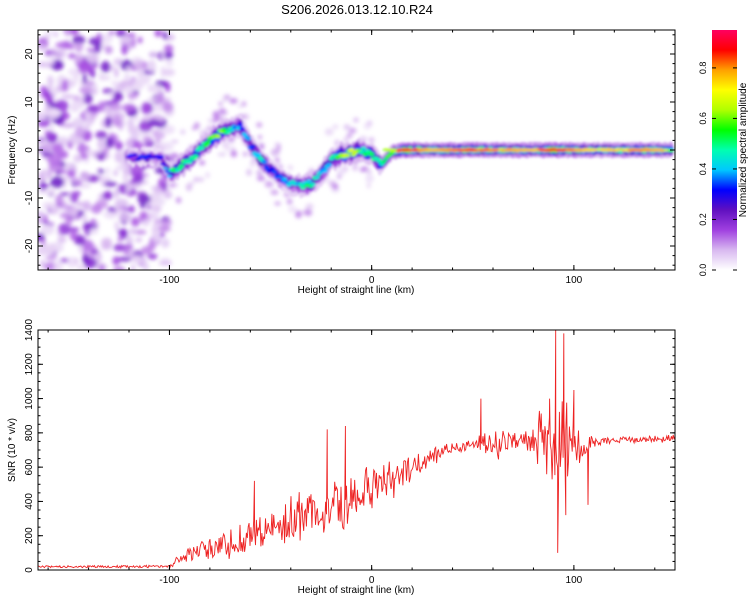 The image size is (750, 600). What do you see at coordinates (703, 219) in the screenshot?
I see `colorbar-tick-label: 0.2` at bounding box center [703, 219].